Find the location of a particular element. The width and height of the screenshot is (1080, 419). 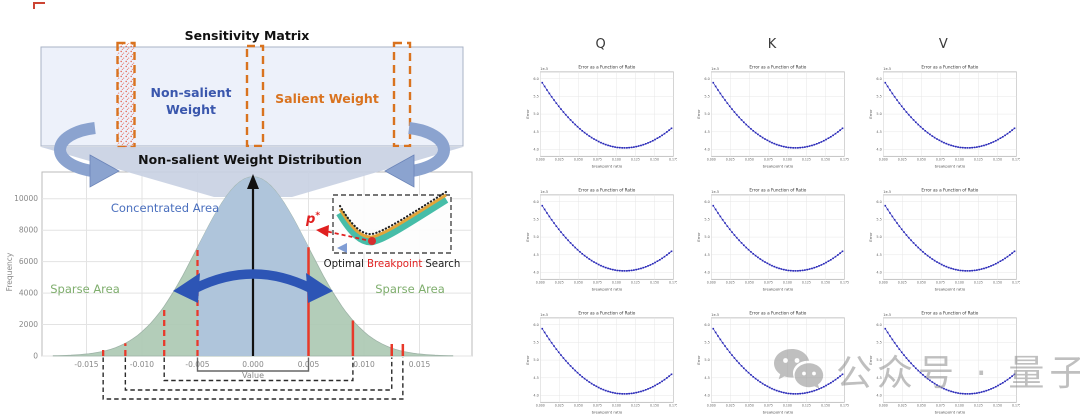

column-header-k: K is located at coordinates (772, 44).